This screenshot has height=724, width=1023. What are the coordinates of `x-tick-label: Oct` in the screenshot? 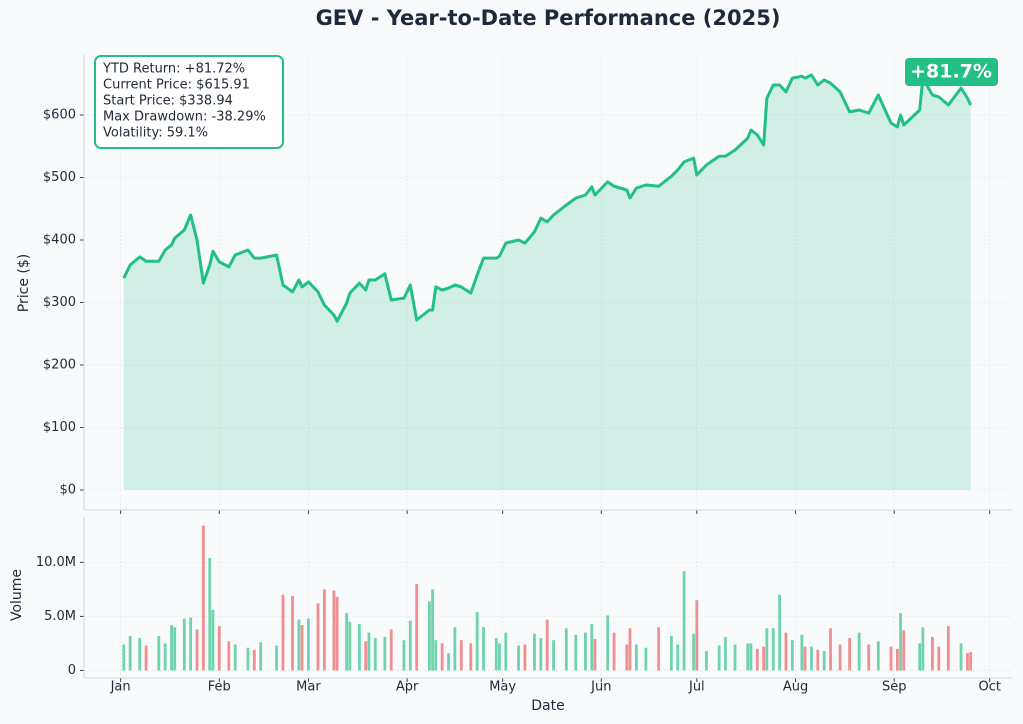 It's located at (989, 687).